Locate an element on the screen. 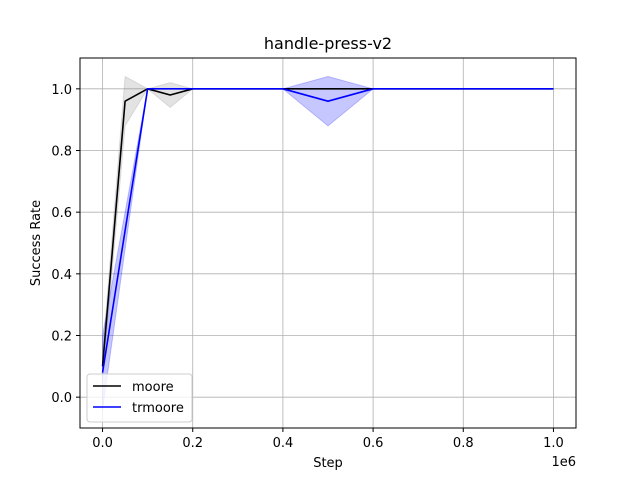 This screenshot has height=480, width=640. y-axis-label: Success Rate is located at coordinates (36, 243).